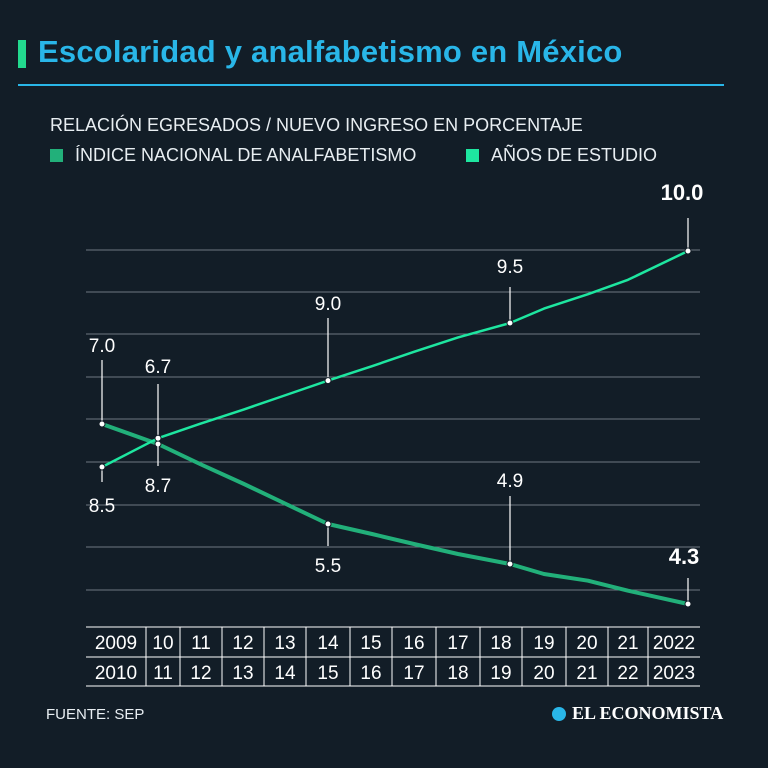  What do you see at coordinates (413, 673) in the screenshot?
I see `x-tick-label-end: 17` at bounding box center [413, 673].